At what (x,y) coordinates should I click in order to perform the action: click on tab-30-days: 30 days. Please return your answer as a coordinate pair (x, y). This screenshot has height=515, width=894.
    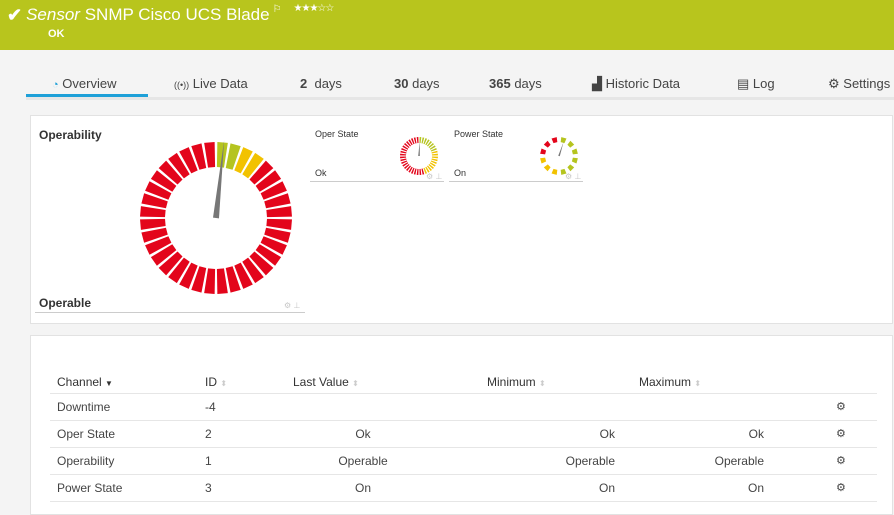
    Looking at the image, I should click on (417, 83).